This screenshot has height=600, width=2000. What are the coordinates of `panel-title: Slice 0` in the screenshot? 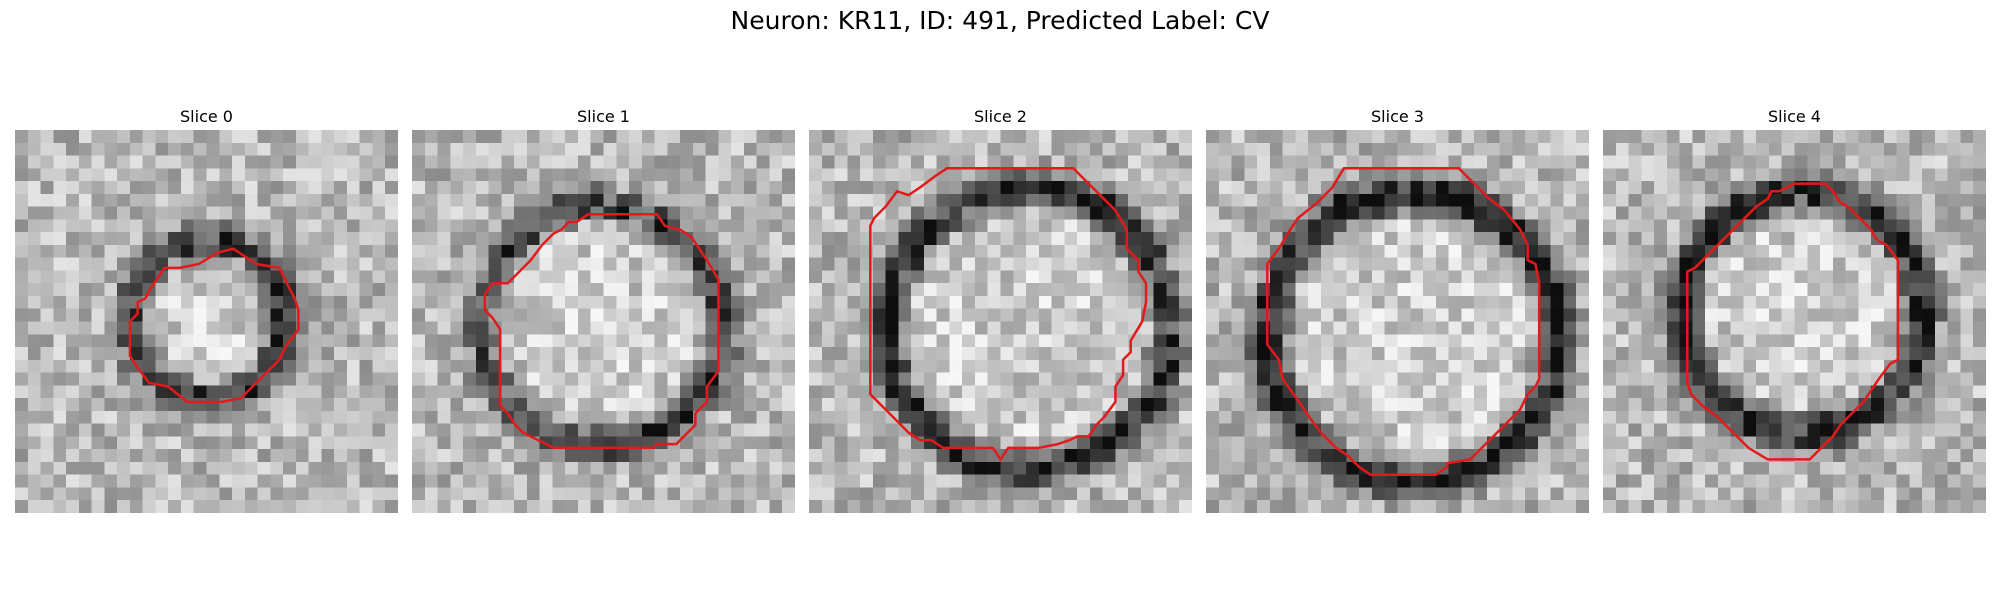 It's located at (206, 116).